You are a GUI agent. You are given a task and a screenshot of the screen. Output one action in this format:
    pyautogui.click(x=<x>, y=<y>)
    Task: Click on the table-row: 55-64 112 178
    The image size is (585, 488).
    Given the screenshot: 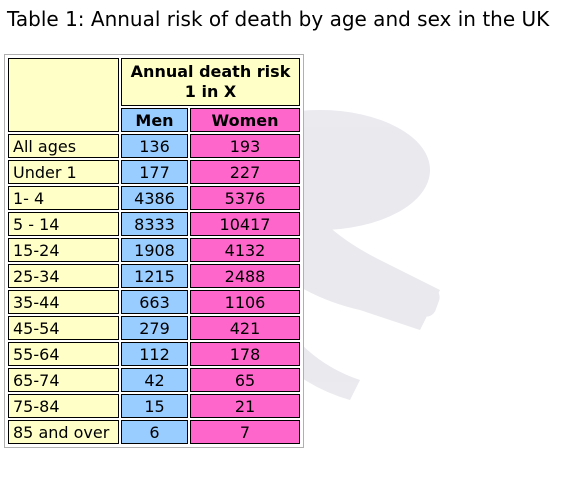 What is the action you would take?
    pyautogui.click(x=154, y=354)
    